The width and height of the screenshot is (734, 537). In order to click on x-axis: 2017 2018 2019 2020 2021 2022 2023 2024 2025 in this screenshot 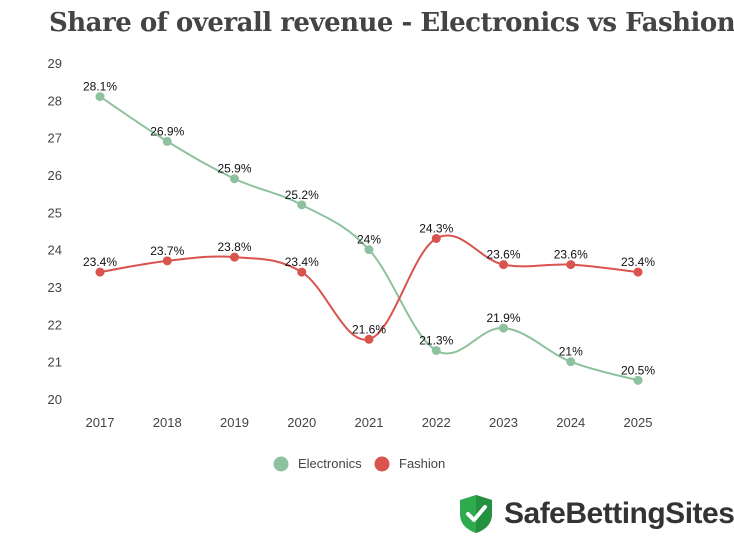, I will do `click(369, 422)`.